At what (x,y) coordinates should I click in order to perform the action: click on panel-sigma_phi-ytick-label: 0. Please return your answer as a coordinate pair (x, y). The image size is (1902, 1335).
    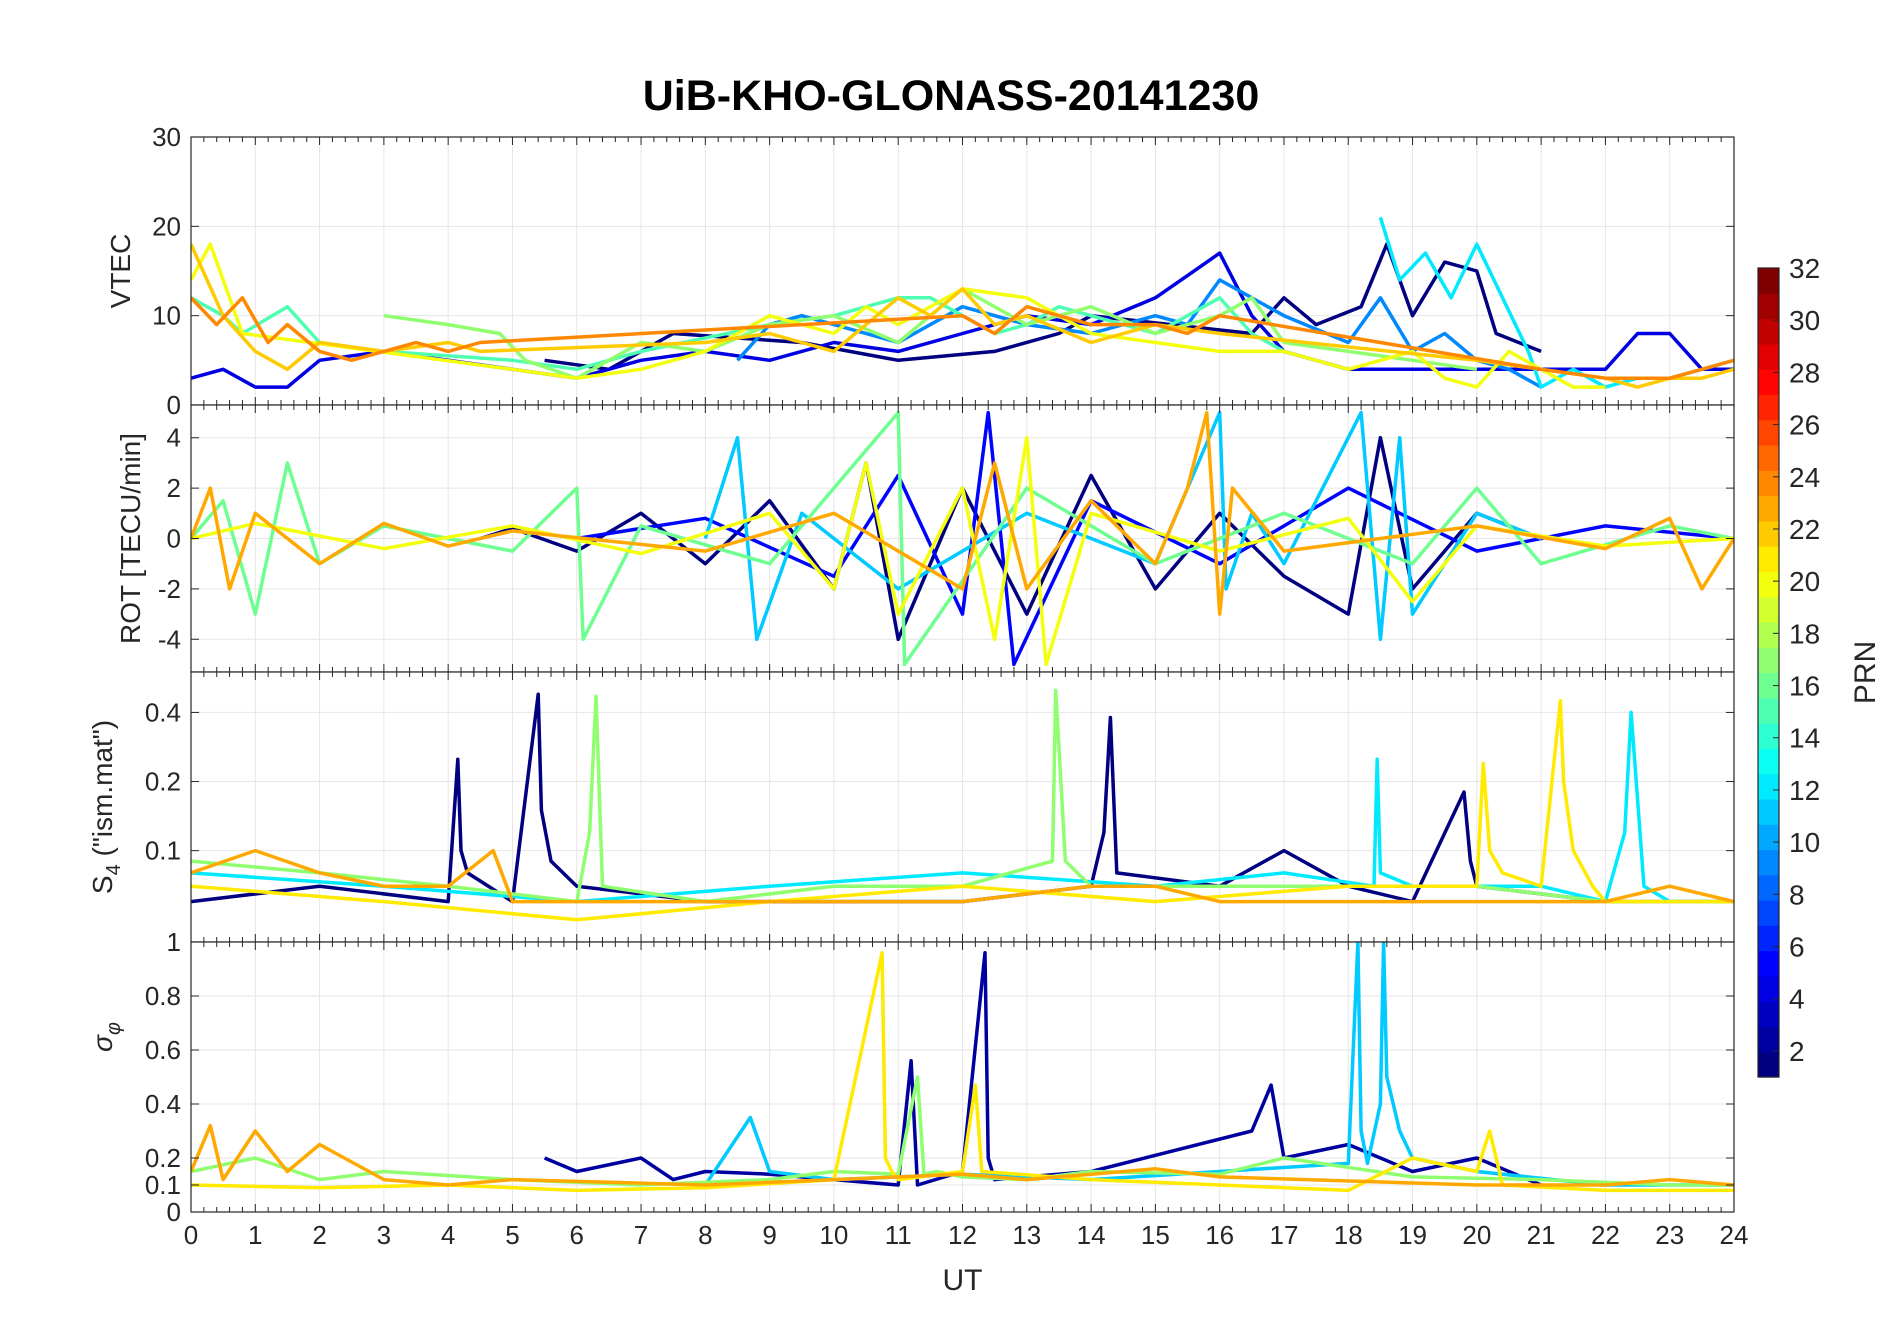
    Looking at the image, I should click on (174, 1212).